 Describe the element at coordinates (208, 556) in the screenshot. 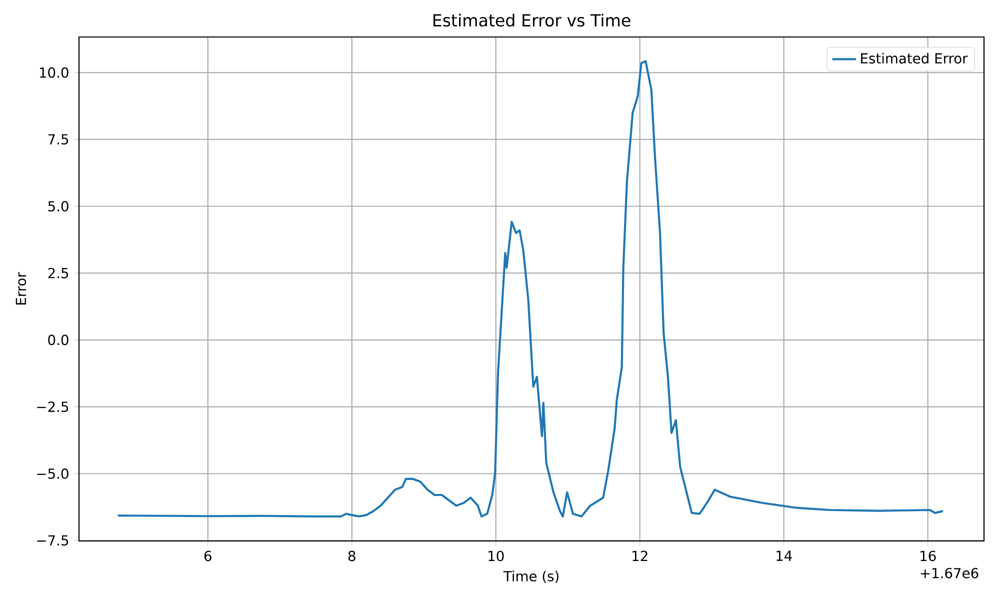

I see `x-tick-label: 6` at that location.